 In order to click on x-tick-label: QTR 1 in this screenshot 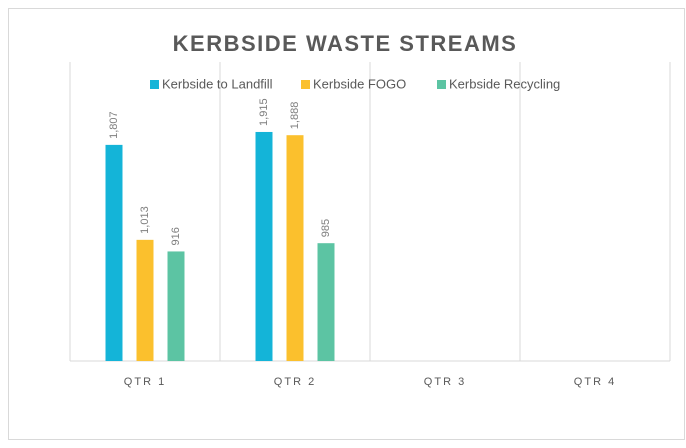, I will do `click(145, 382)`.